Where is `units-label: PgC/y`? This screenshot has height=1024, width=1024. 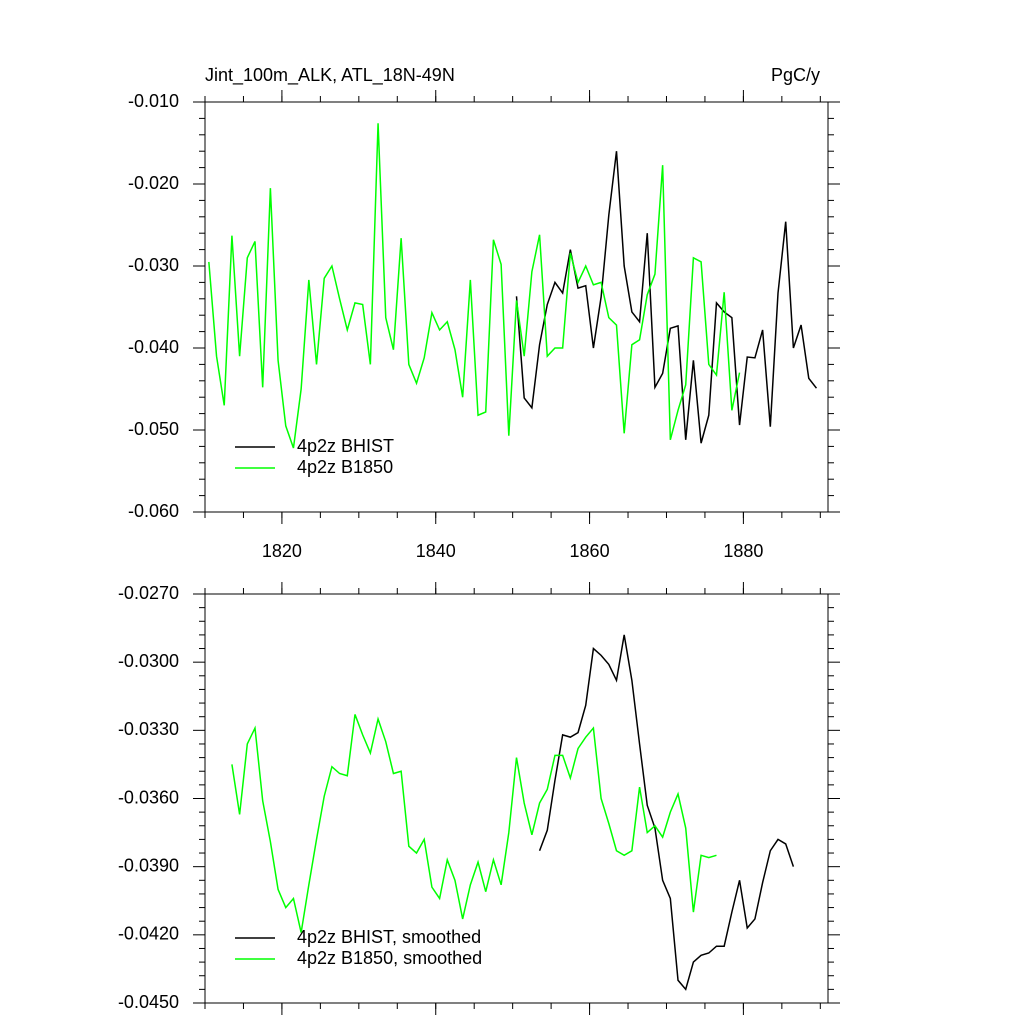
units-label: PgC/y is located at coordinates (795, 75).